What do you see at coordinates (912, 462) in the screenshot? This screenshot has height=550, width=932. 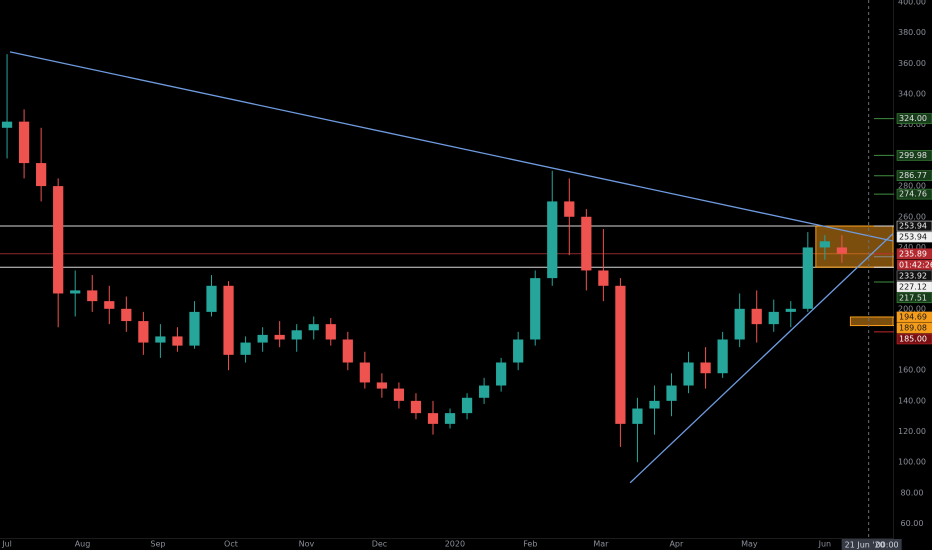 I see `y-tick-label: 100.00` at bounding box center [912, 462].